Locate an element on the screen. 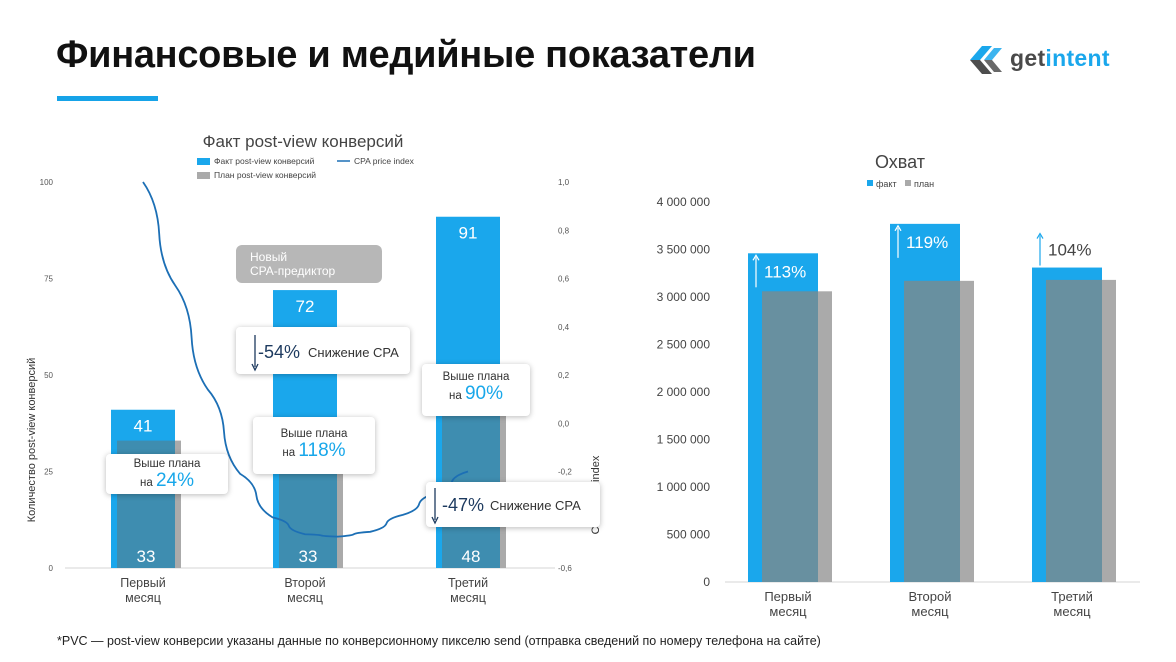 The height and width of the screenshot is (662, 1176). chart1-title: Факт post-view конверсий is located at coordinates (303, 141).